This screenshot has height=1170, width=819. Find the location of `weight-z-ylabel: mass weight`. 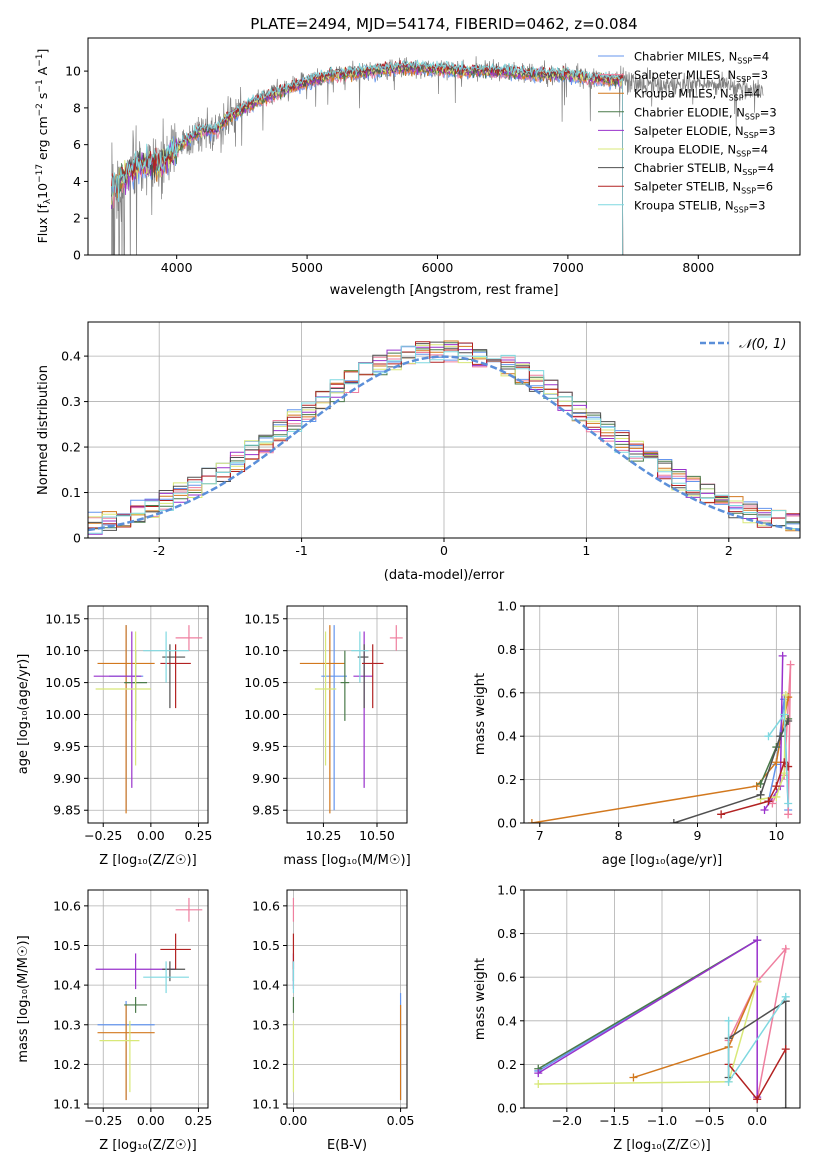

weight-z-ylabel: mass weight is located at coordinates (480, 999).